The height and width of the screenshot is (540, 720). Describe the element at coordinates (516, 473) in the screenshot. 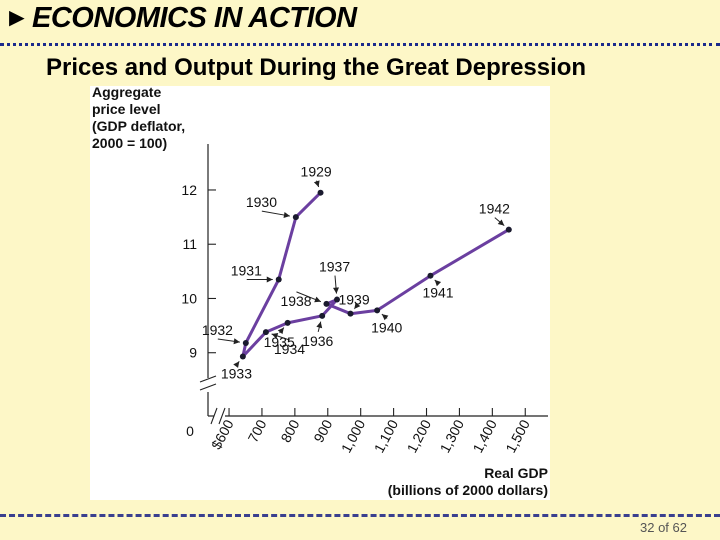

I see `x-axis-title-line: Real GDP` at that location.